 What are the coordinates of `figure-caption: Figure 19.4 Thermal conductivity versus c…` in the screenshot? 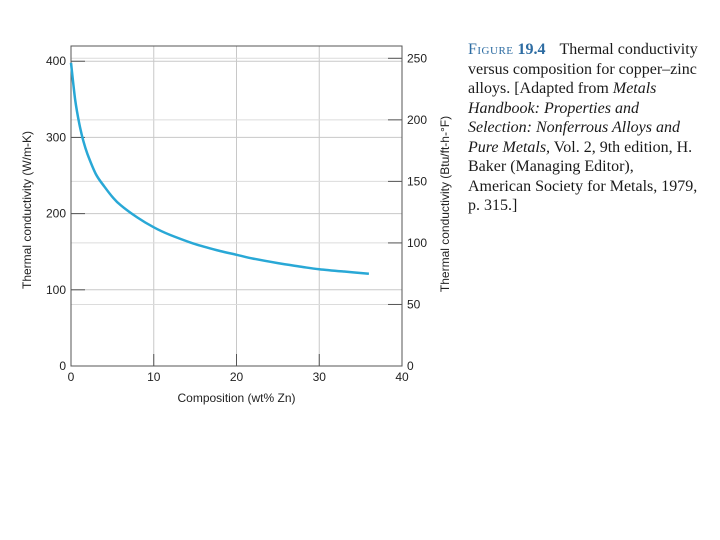 It's located at (583, 128).